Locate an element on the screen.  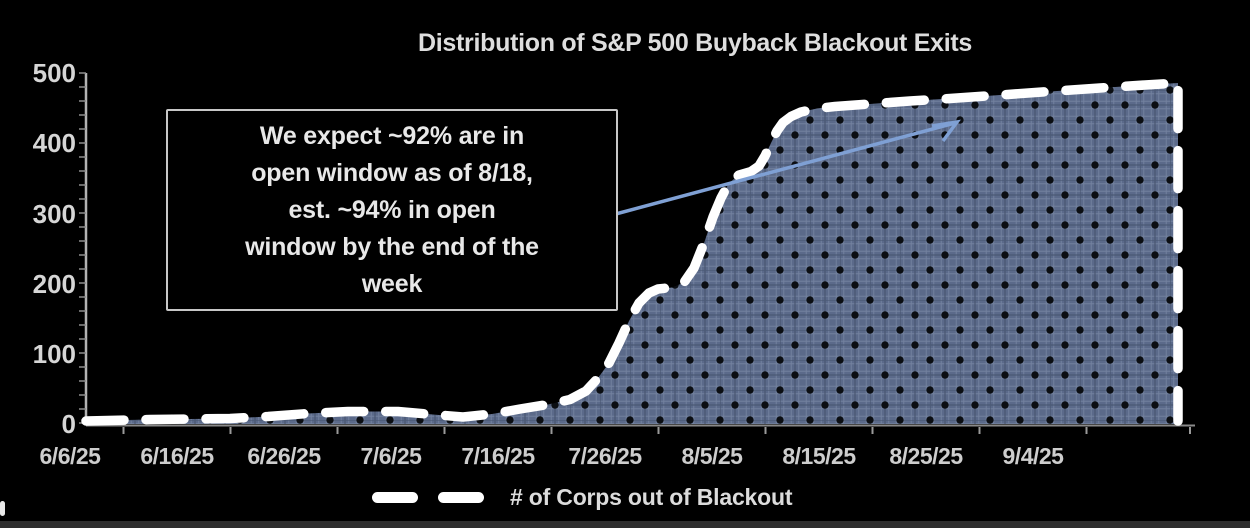
edge-artifact-mark is located at coordinates (2, 508).